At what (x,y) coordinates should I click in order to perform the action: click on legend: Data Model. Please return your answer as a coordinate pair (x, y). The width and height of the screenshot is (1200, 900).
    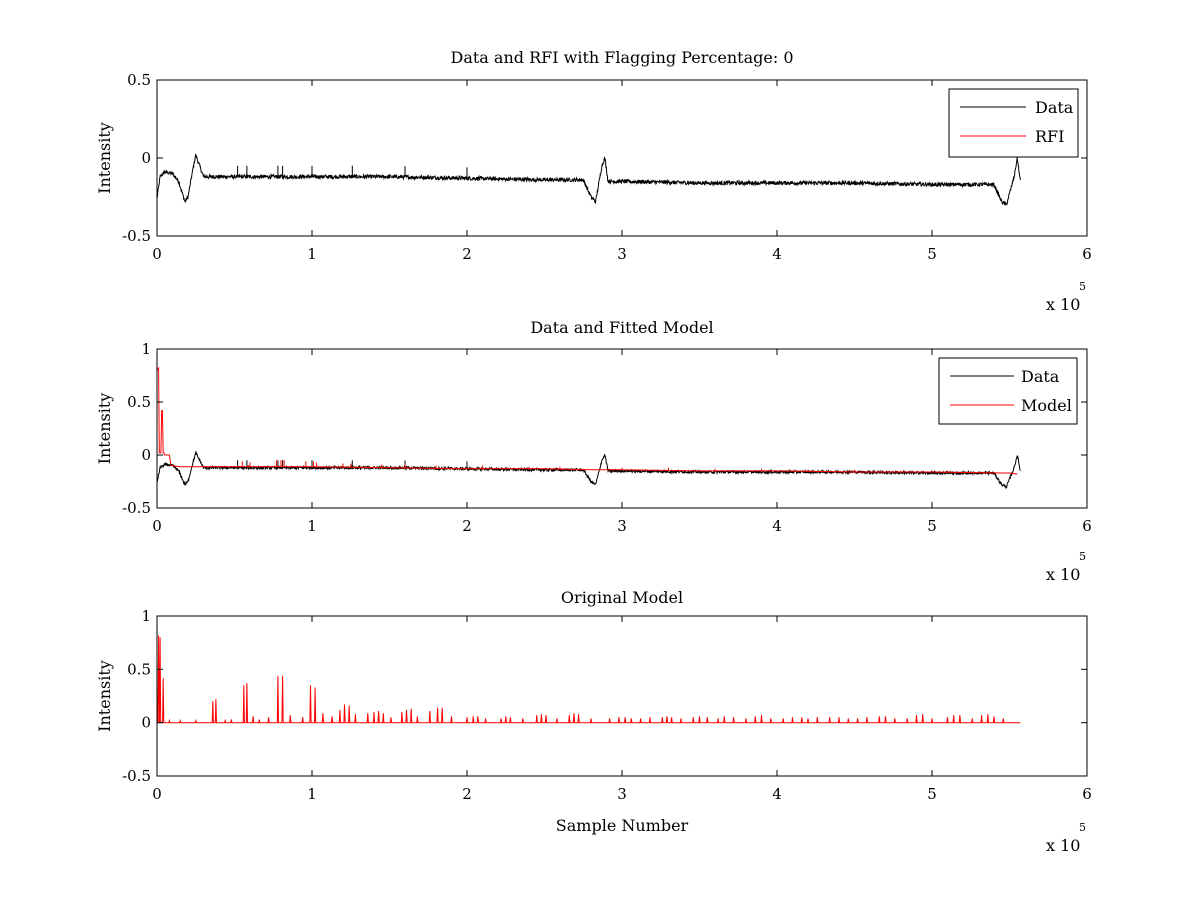
    Looking at the image, I should click on (1008, 391).